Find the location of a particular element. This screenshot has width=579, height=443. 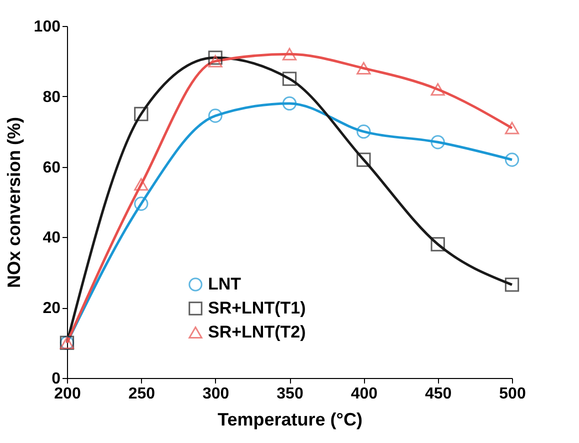

x-axis-title: Temperature (°C) is located at coordinates (290, 420).